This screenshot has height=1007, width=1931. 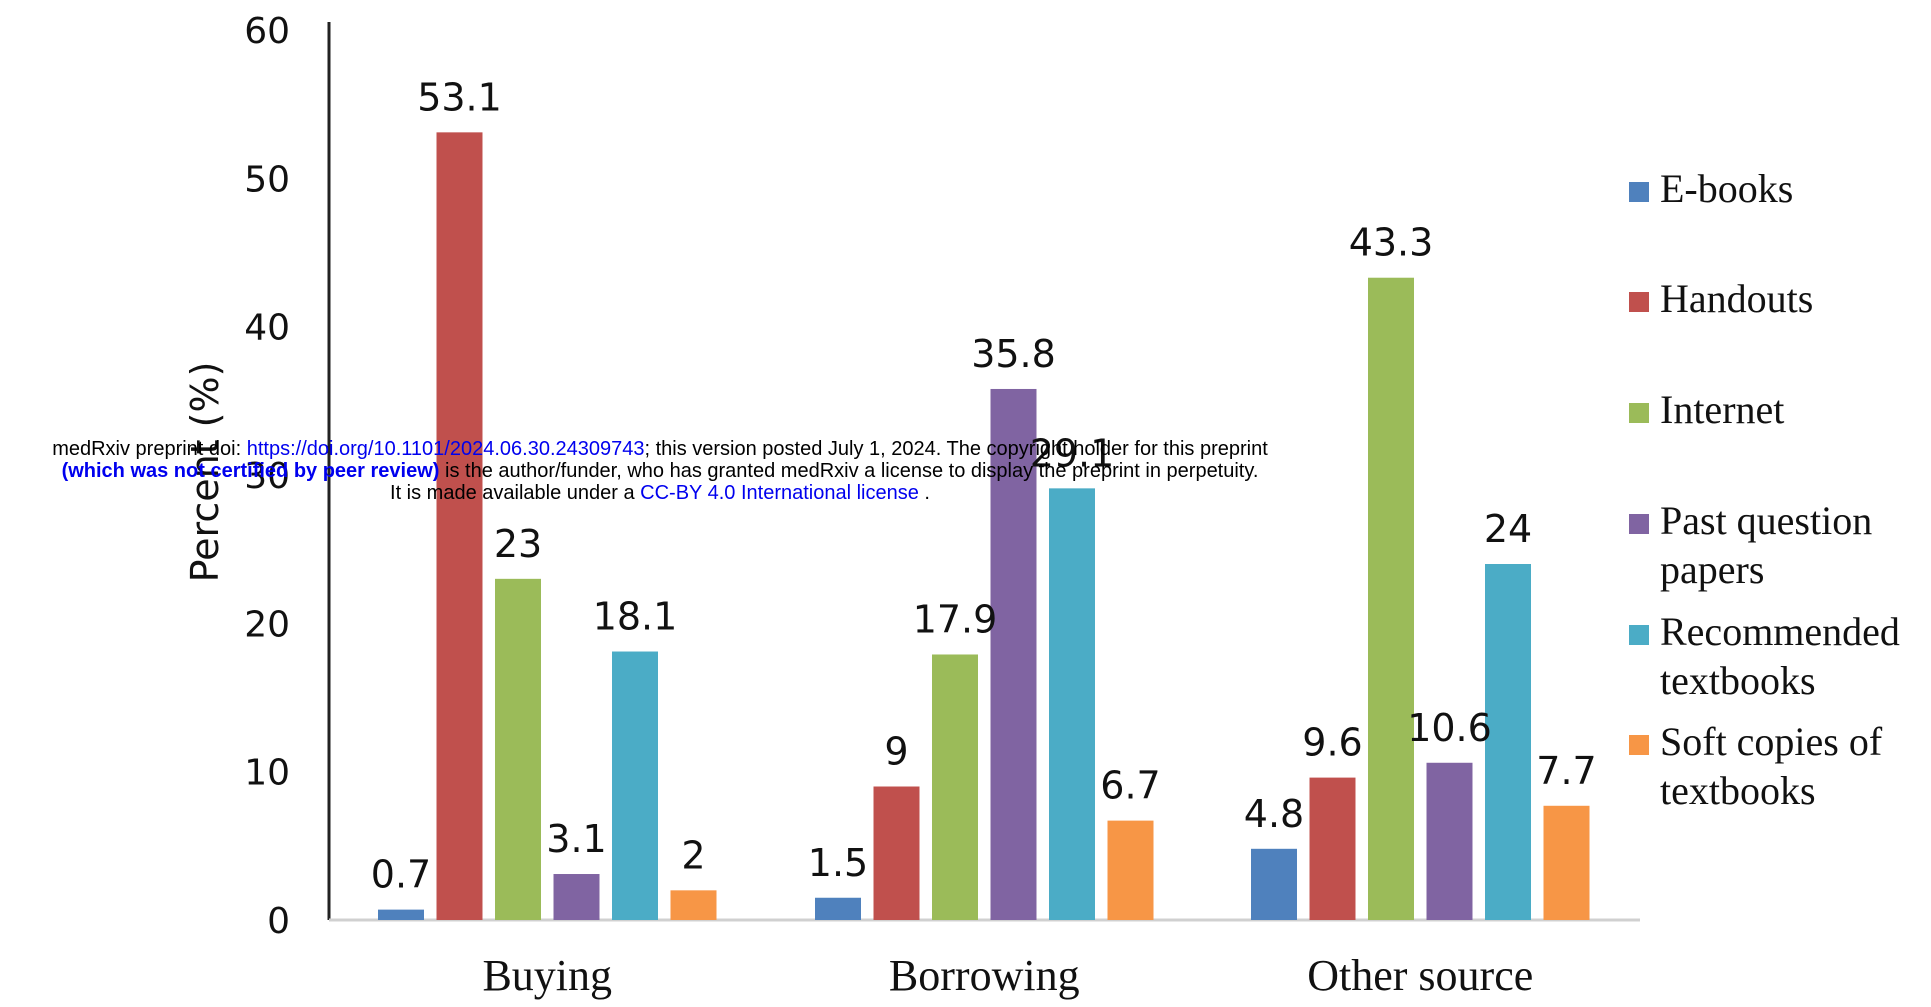 What do you see at coordinates (779, 493) in the screenshot?
I see `license-link: CC-BY 4.0 International license` at bounding box center [779, 493].